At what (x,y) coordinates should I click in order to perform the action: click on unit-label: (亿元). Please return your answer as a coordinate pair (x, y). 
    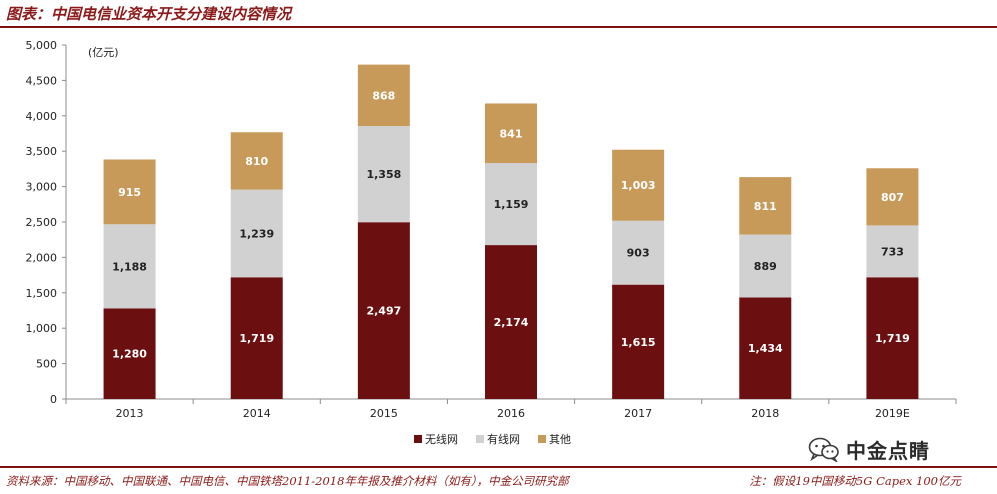
    Looking at the image, I should click on (103, 52).